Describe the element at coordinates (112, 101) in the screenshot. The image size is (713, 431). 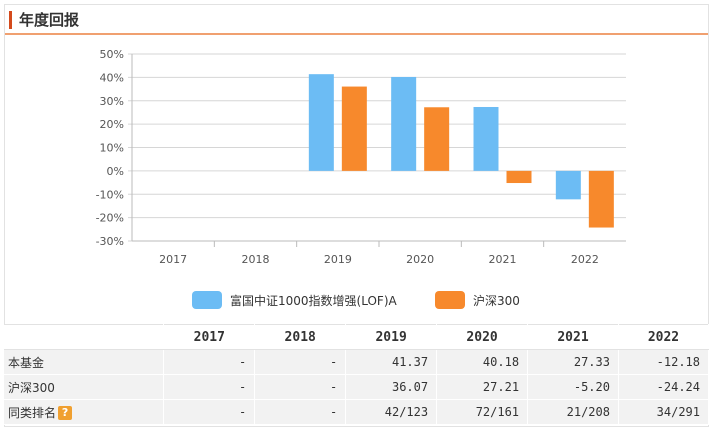
I see `y-tick-label: 30%` at that location.